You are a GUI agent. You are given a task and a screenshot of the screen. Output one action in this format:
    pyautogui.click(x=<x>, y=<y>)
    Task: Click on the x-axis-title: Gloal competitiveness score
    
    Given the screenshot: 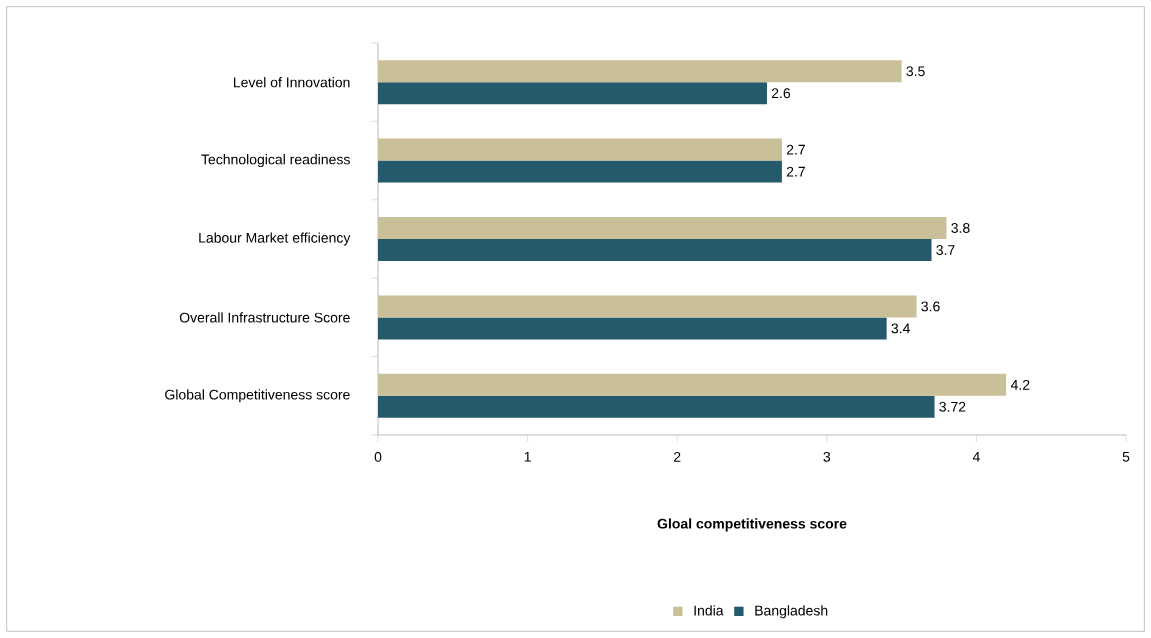 What is the action you would take?
    pyautogui.click(x=752, y=525)
    